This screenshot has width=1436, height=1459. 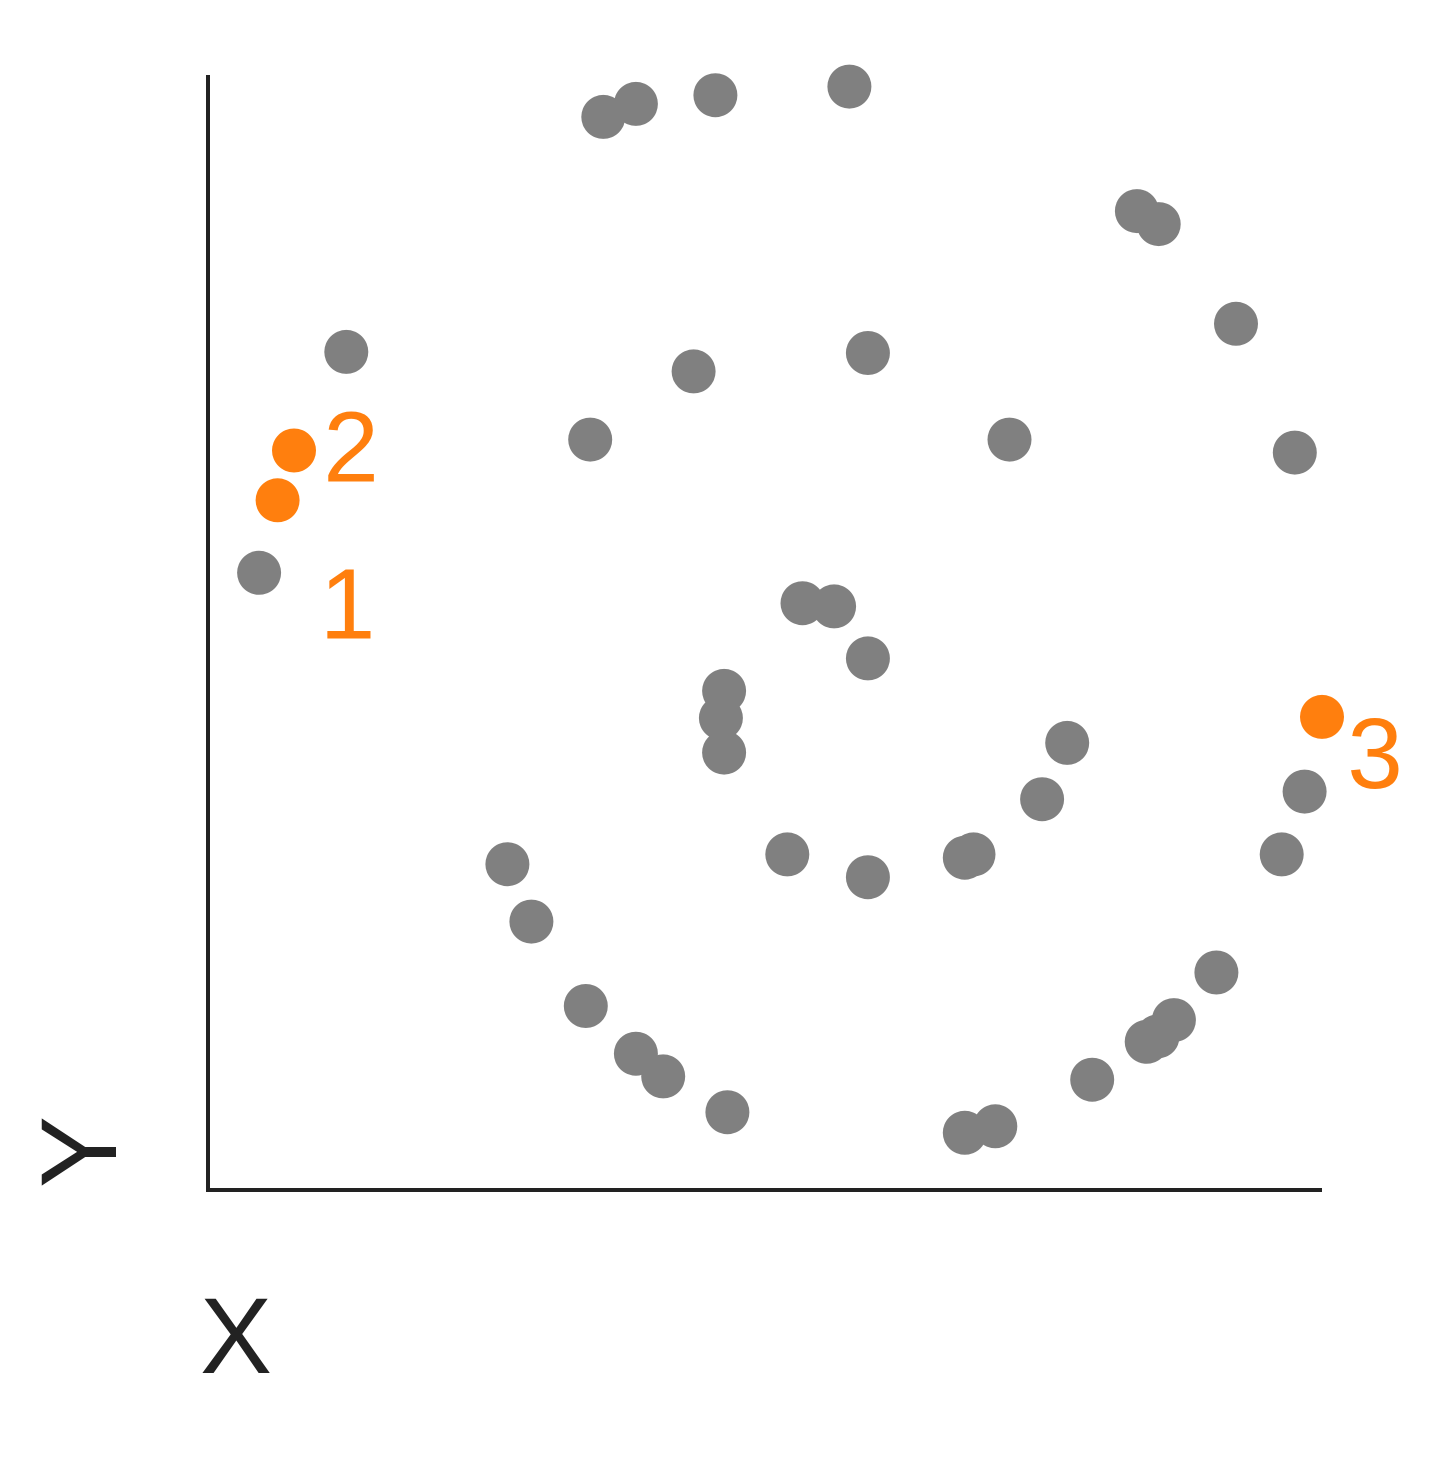 I want to click on x-axis-title: X, so click(x=236, y=1335).